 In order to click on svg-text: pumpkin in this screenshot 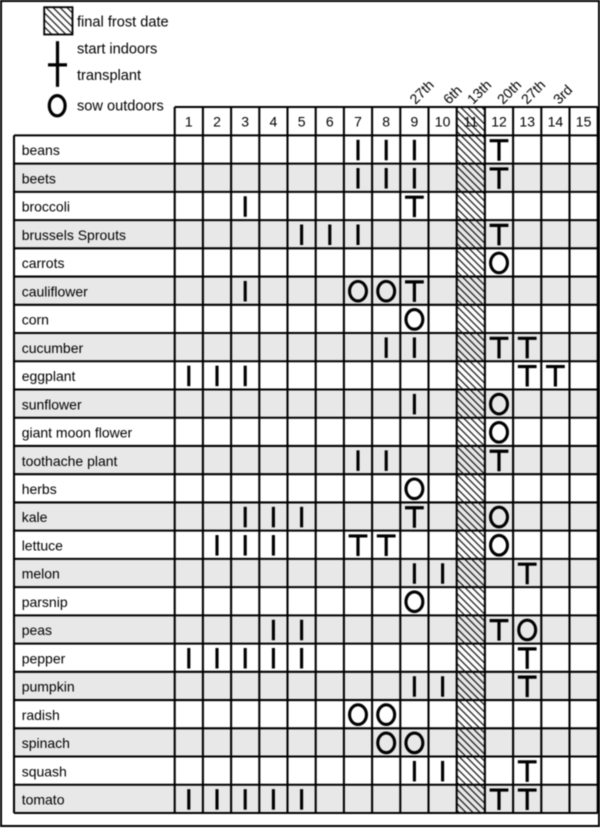, I will do `click(48, 687)`.